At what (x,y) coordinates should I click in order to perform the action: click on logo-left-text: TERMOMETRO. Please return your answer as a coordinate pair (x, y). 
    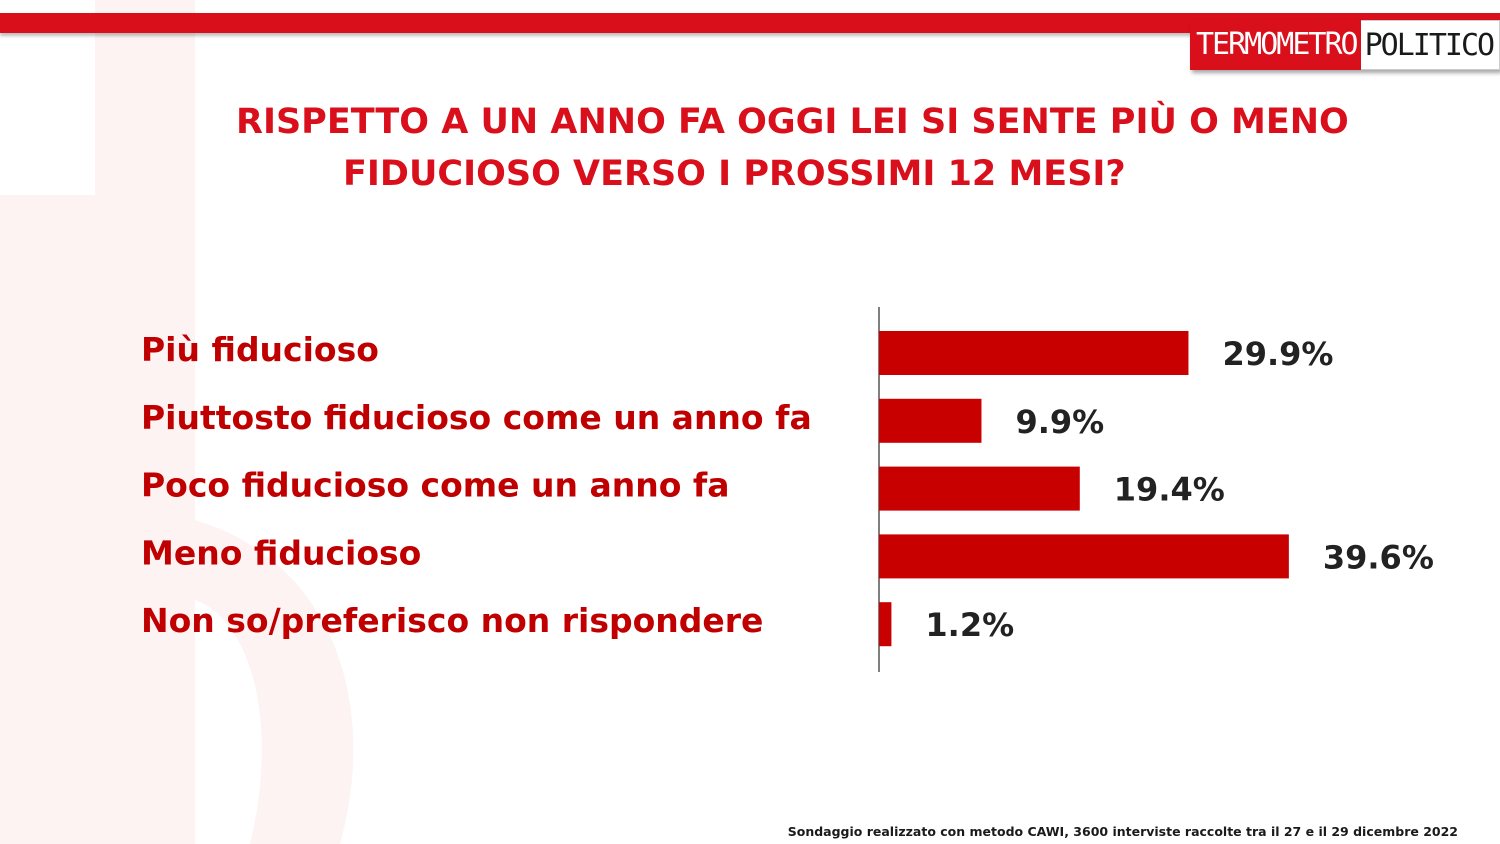
    Looking at the image, I should click on (1275, 45).